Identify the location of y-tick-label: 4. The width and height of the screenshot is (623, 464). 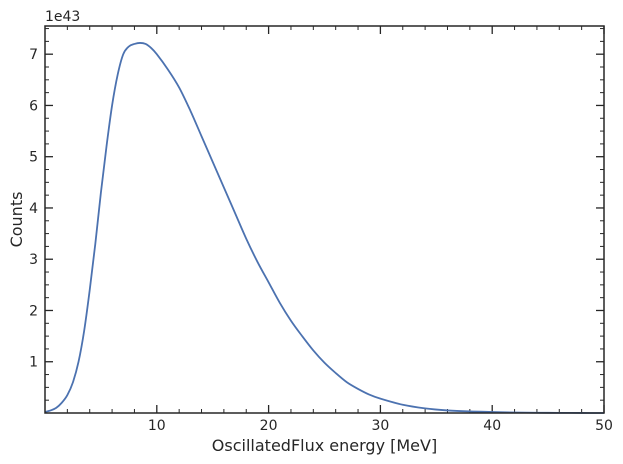
(33, 209).